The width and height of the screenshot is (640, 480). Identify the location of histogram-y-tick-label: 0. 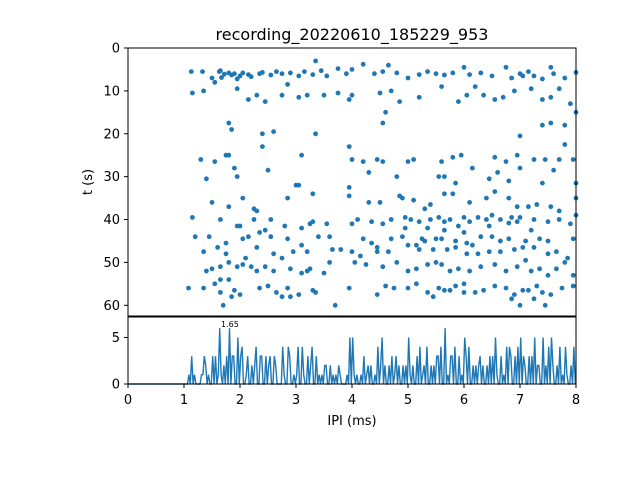
(116, 385).